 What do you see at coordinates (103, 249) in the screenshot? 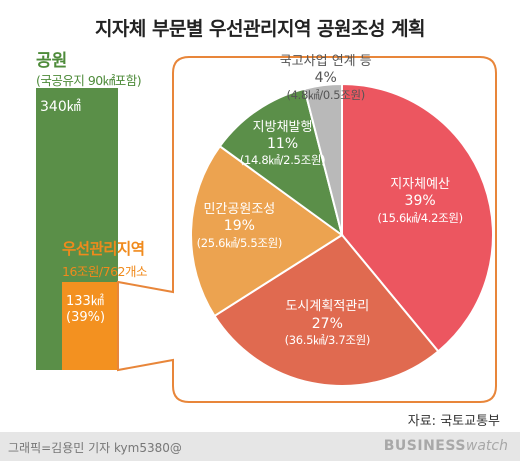
I see `priority-area-label: 우선관리지역` at bounding box center [103, 249].